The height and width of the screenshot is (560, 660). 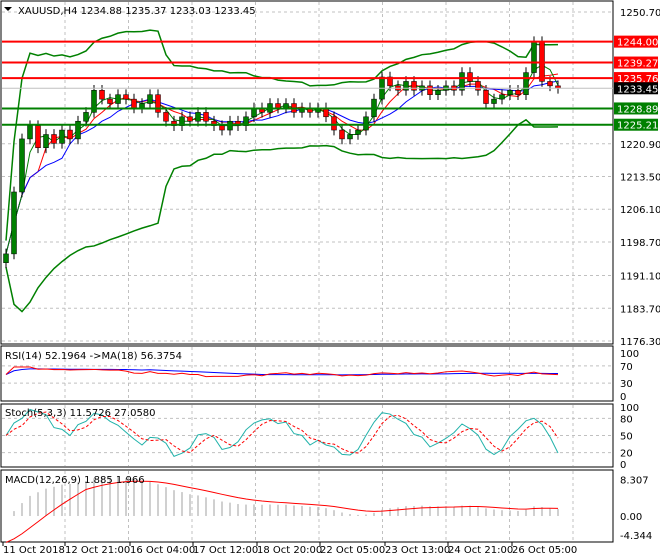 What do you see at coordinates (80, 413) in the screenshot?
I see `stoch-label: Stoch(5,3,3) 11.5726 27.0580` at bounding box center [80, 413].